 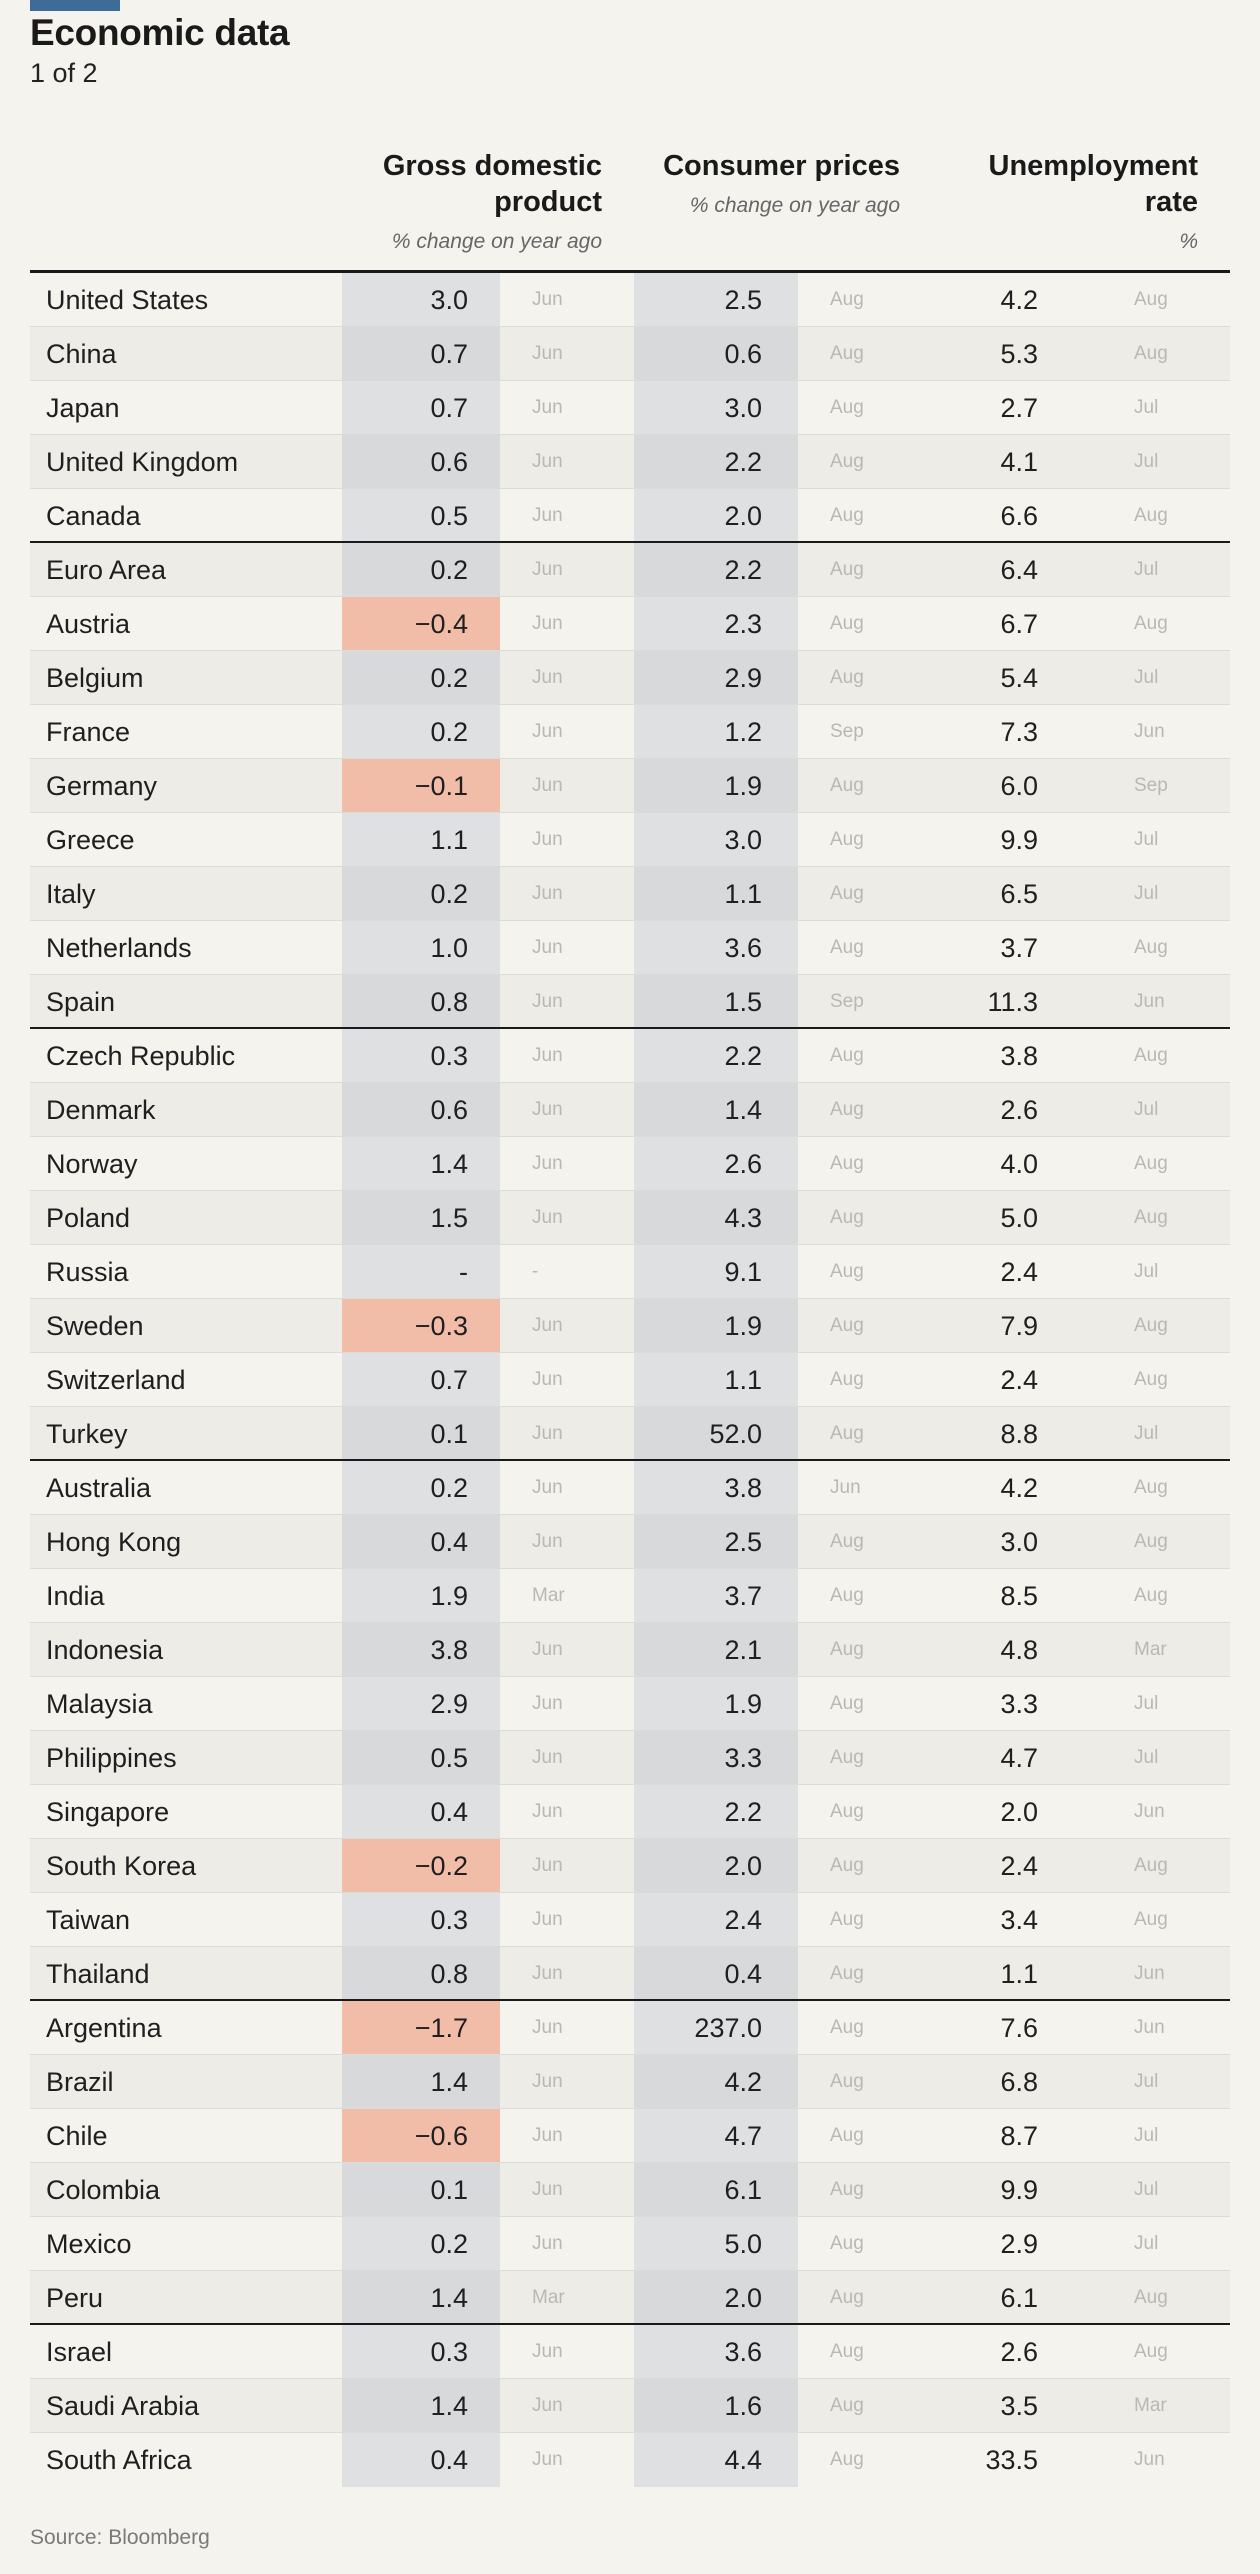 What do you see at coordinates (714, 2136) in the screenshot?
I see `cpi-value: 4.7` at bounding box center [714, 2136].